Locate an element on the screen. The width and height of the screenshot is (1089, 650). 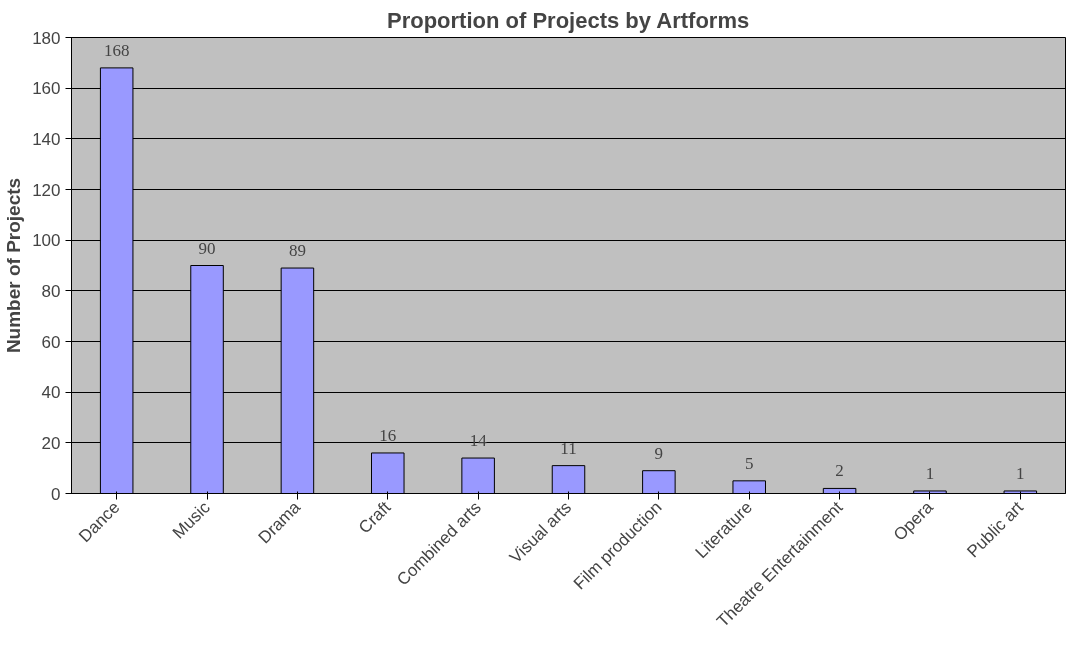
data-label: 5 is located at coordinates (749, 463).